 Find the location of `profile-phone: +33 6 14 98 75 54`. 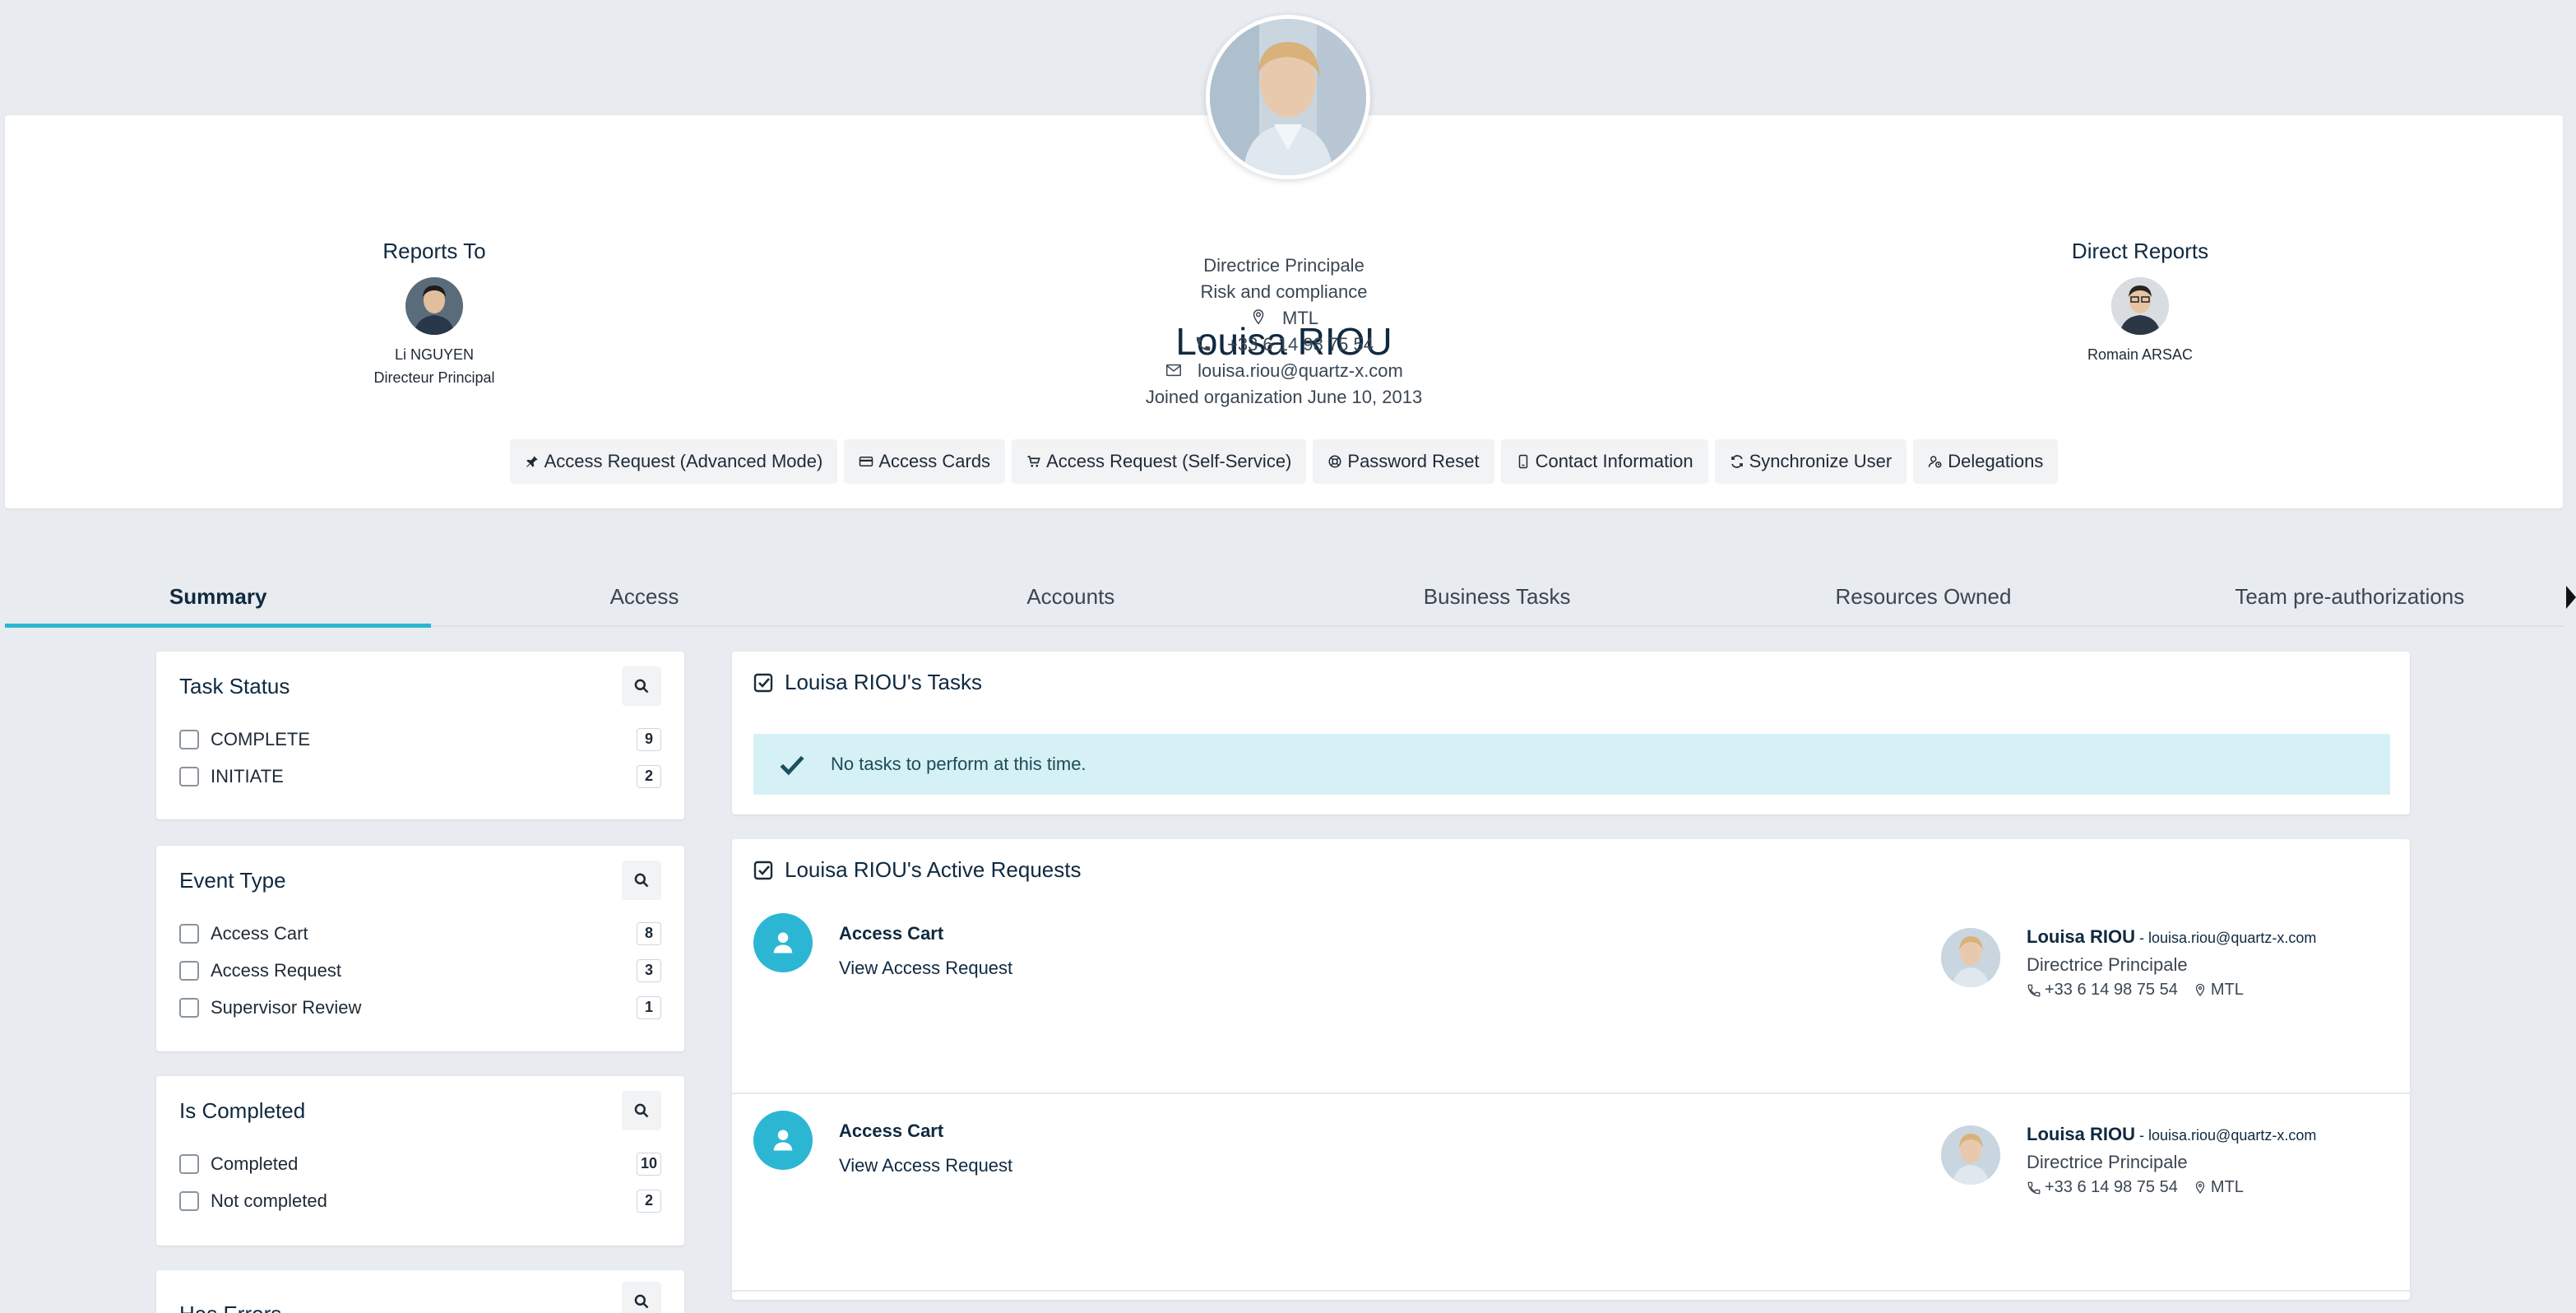

profile-phone: +33 6 14 98 75 54 is located at coordinates (1301, 345).